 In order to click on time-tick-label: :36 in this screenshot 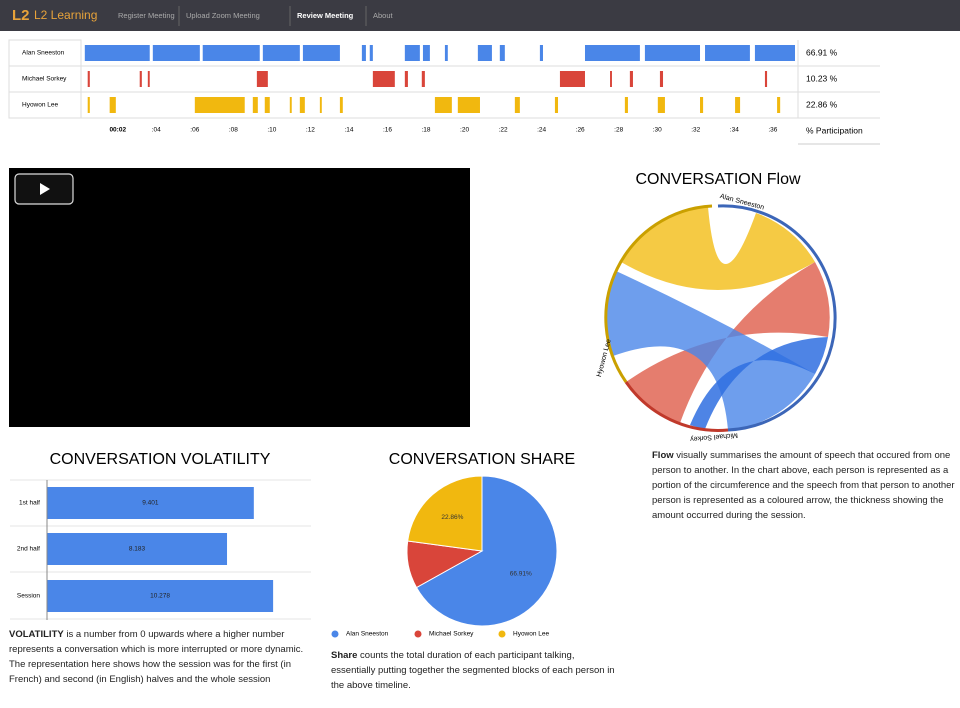, I will do `click(772, 130)`.